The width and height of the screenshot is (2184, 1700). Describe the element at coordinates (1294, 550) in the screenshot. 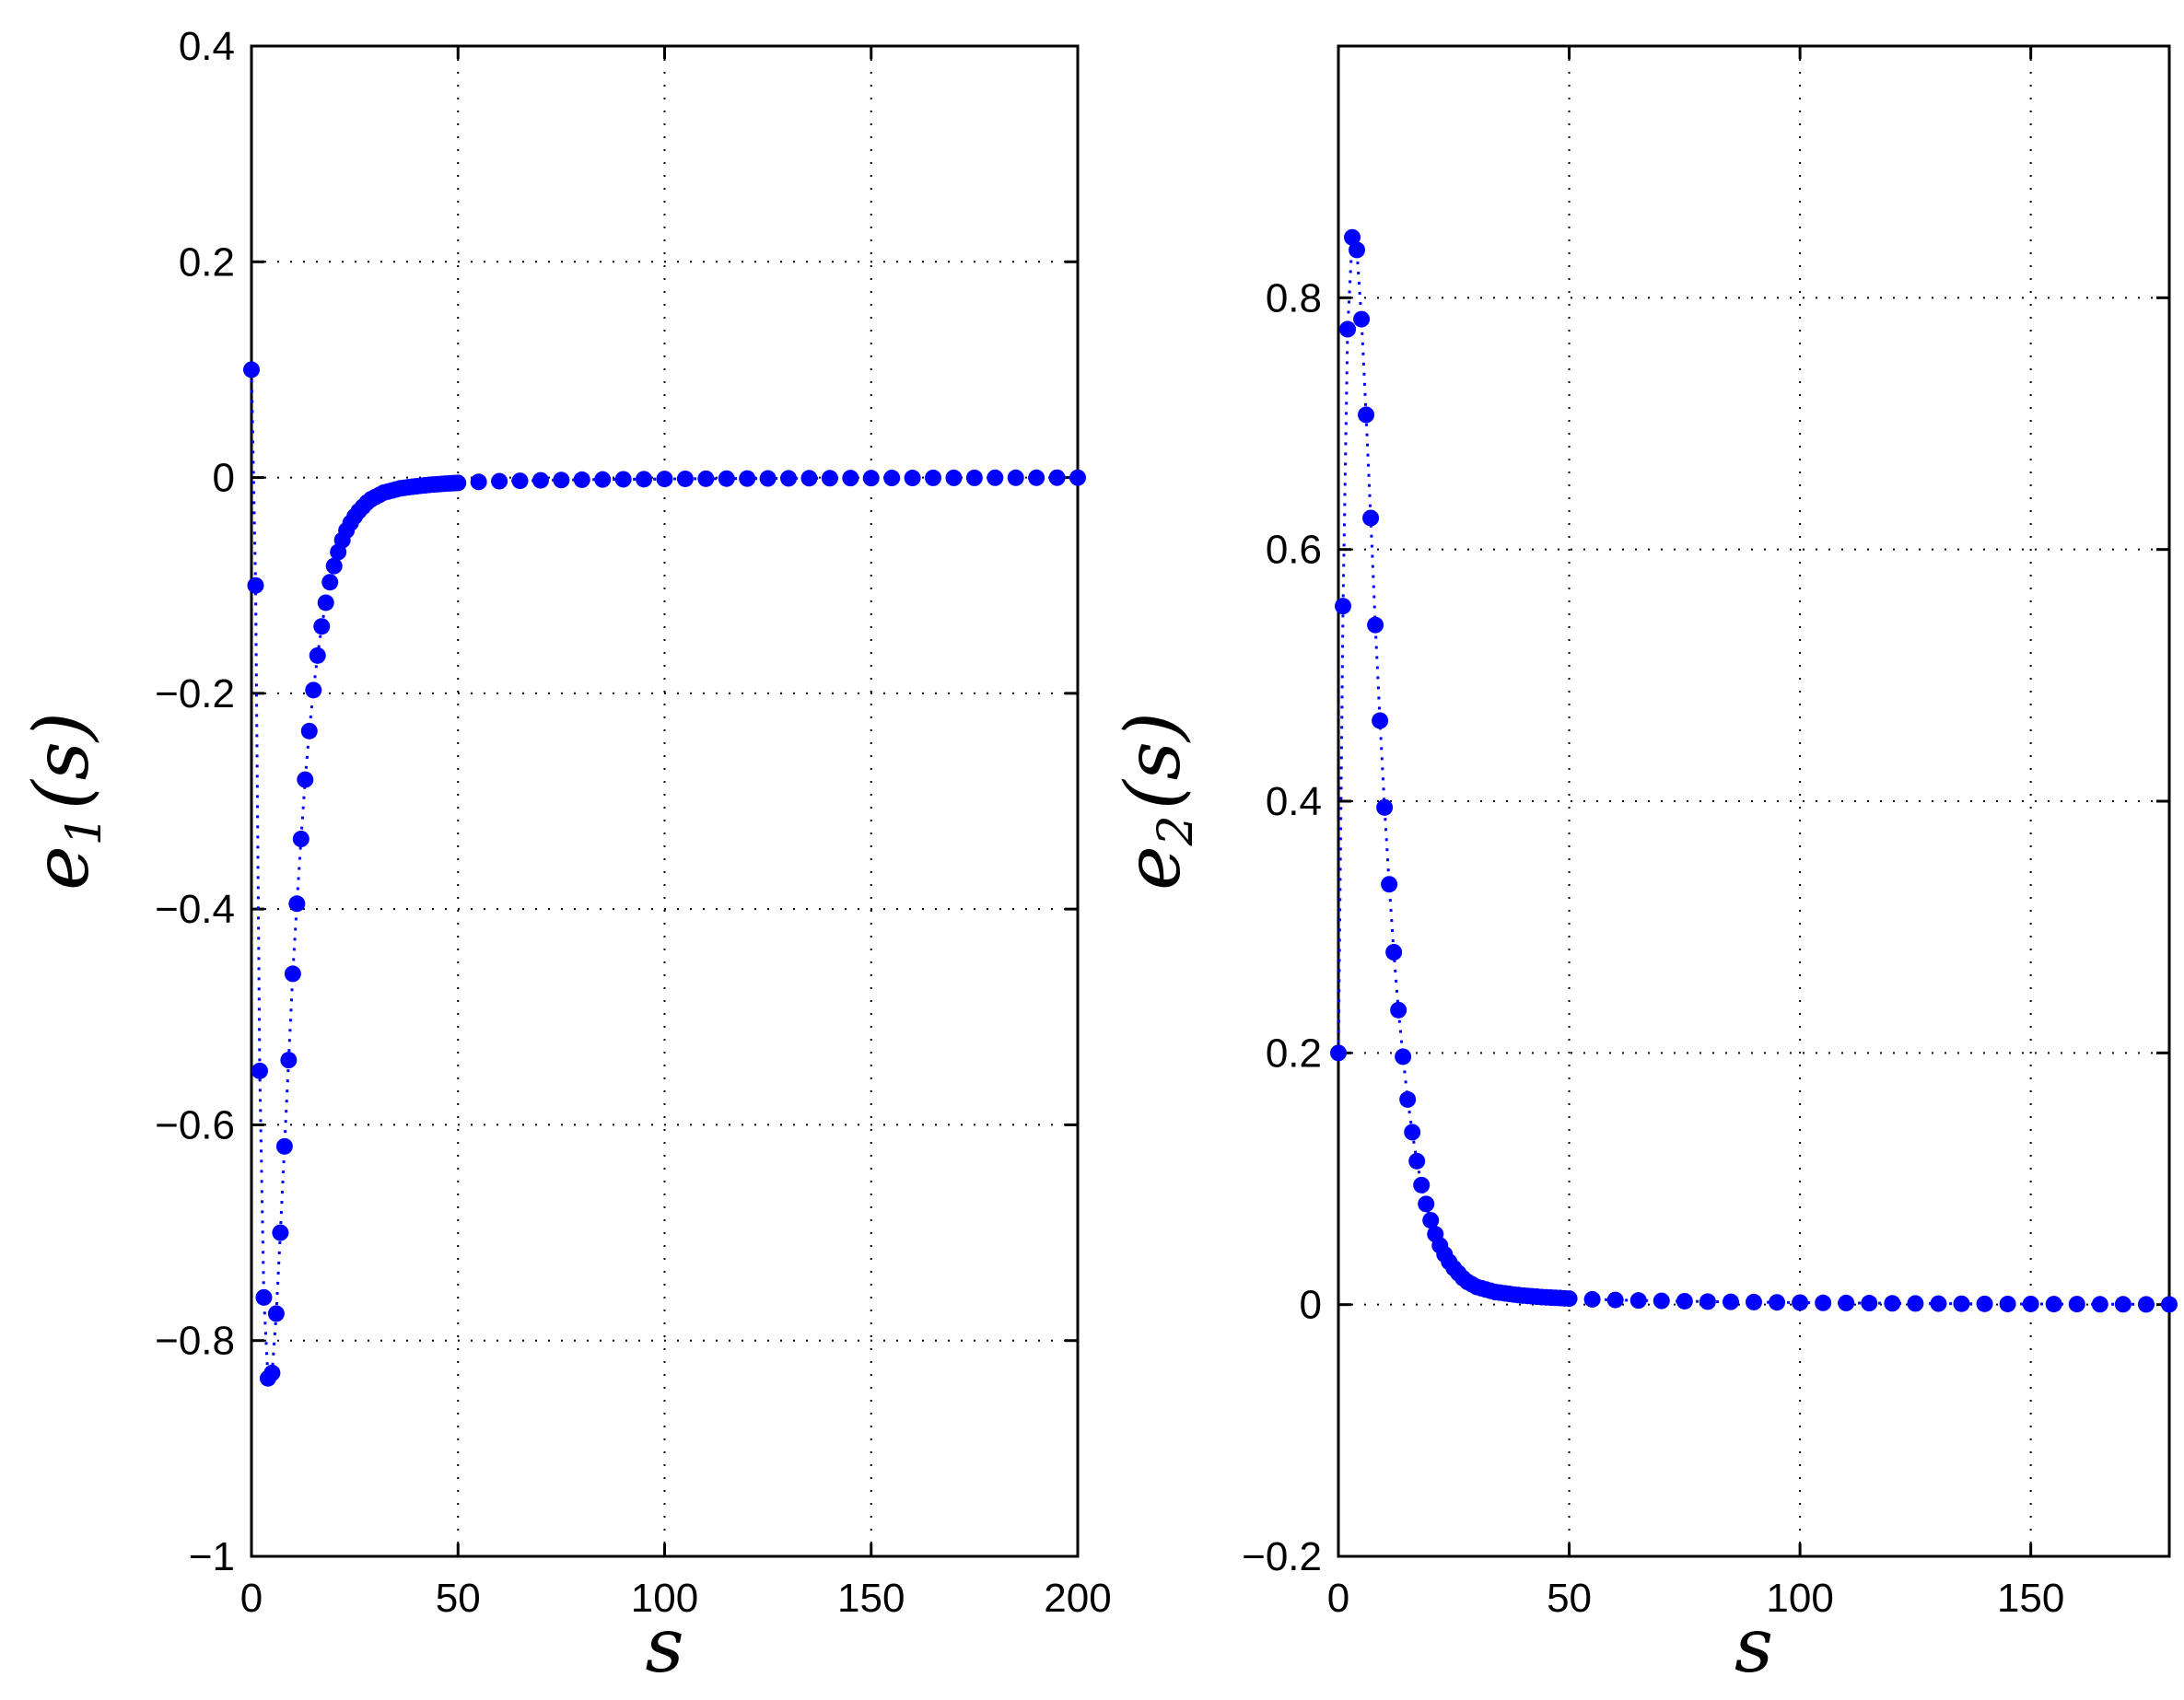

I see `y-tick-label: 0.6` at that location.